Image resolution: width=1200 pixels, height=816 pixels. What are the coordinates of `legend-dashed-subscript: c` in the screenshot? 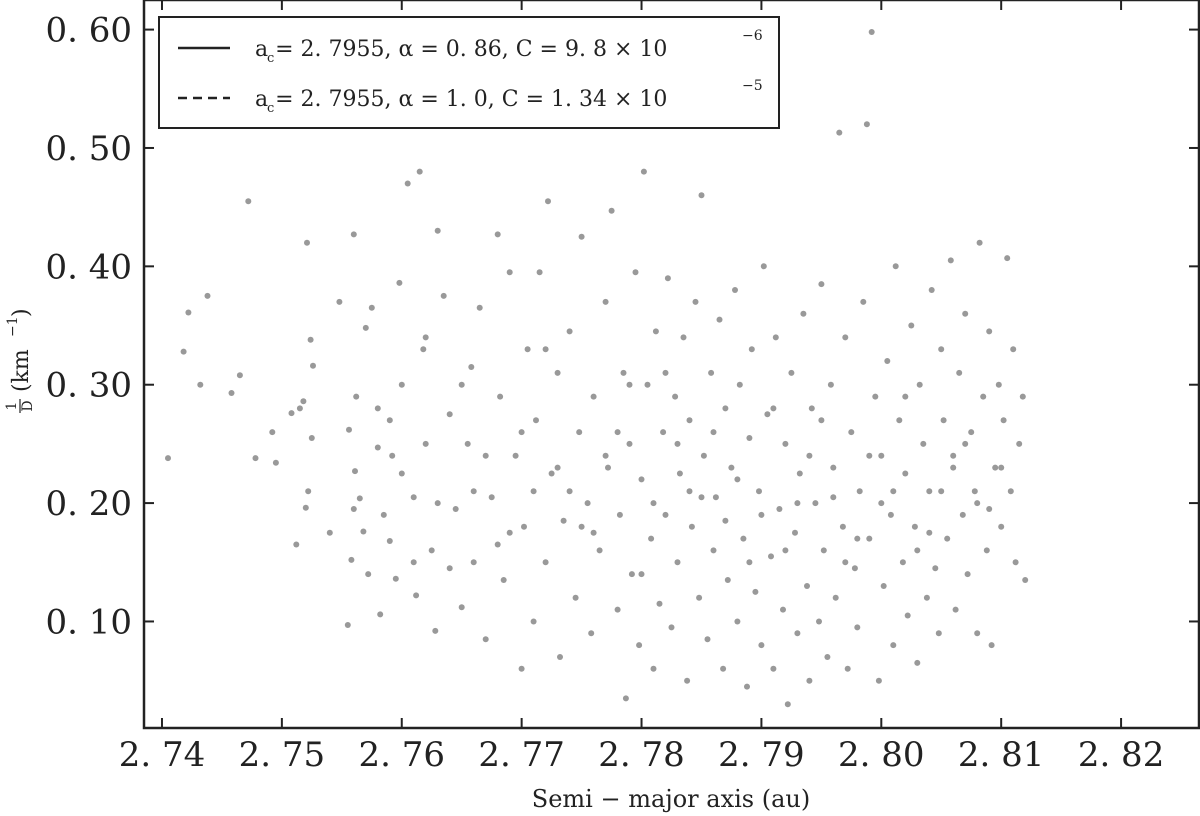 It's located at (270, 108).